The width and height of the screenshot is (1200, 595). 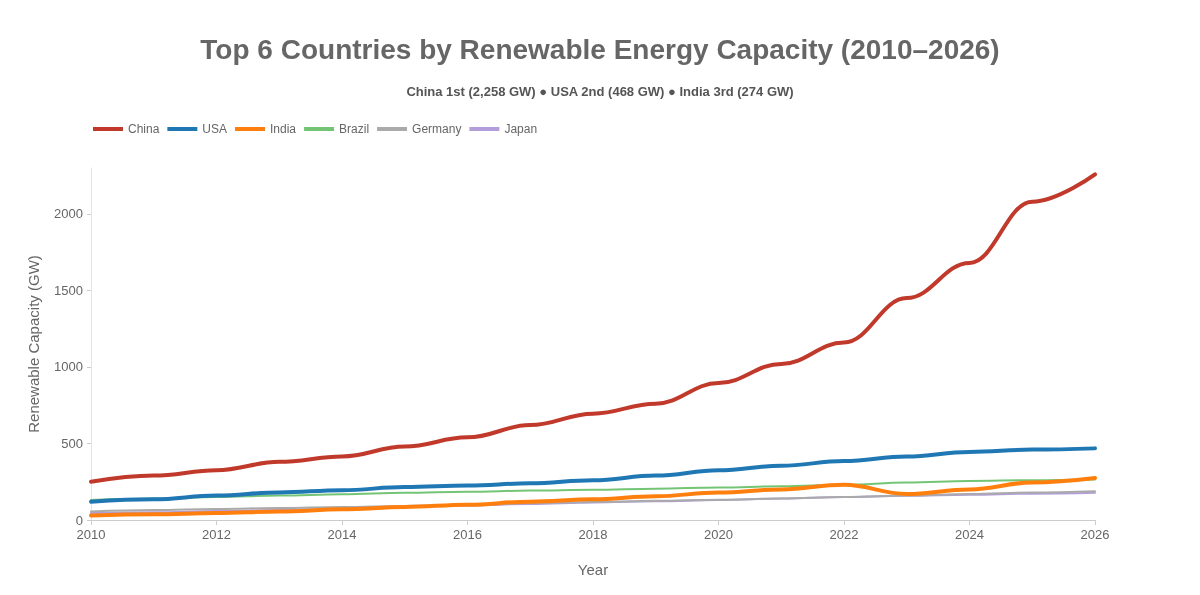 What do you see at coordinates (215, 129) in the screenshot?
I see `legend-label: USA` at bounding box center [215, 129].